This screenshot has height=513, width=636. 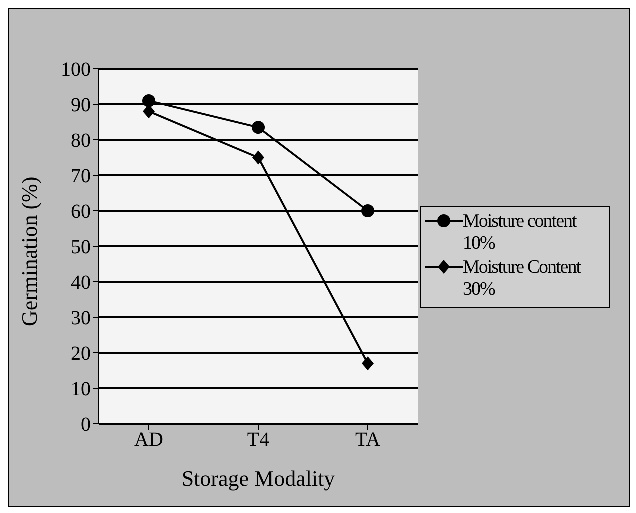 What do you see at coordinates (76, 70) in the screenshot?
I see `y-tick-label: 100` at bounding box center [76, 70].